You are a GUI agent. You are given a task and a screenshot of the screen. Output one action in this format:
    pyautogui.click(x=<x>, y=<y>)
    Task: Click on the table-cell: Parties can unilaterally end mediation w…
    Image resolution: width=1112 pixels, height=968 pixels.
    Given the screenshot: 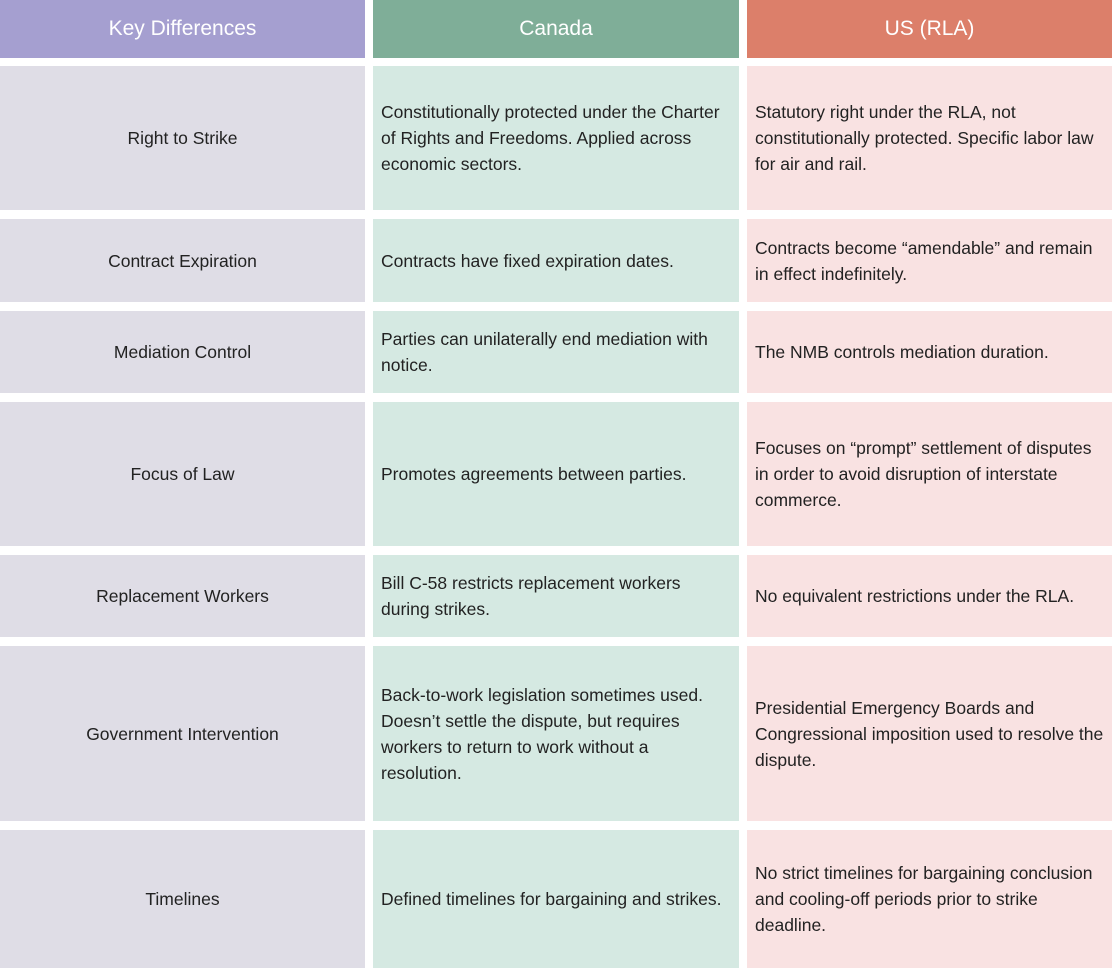 What is the action you would take?
    pyautogui.click(x=556, y=352)
    